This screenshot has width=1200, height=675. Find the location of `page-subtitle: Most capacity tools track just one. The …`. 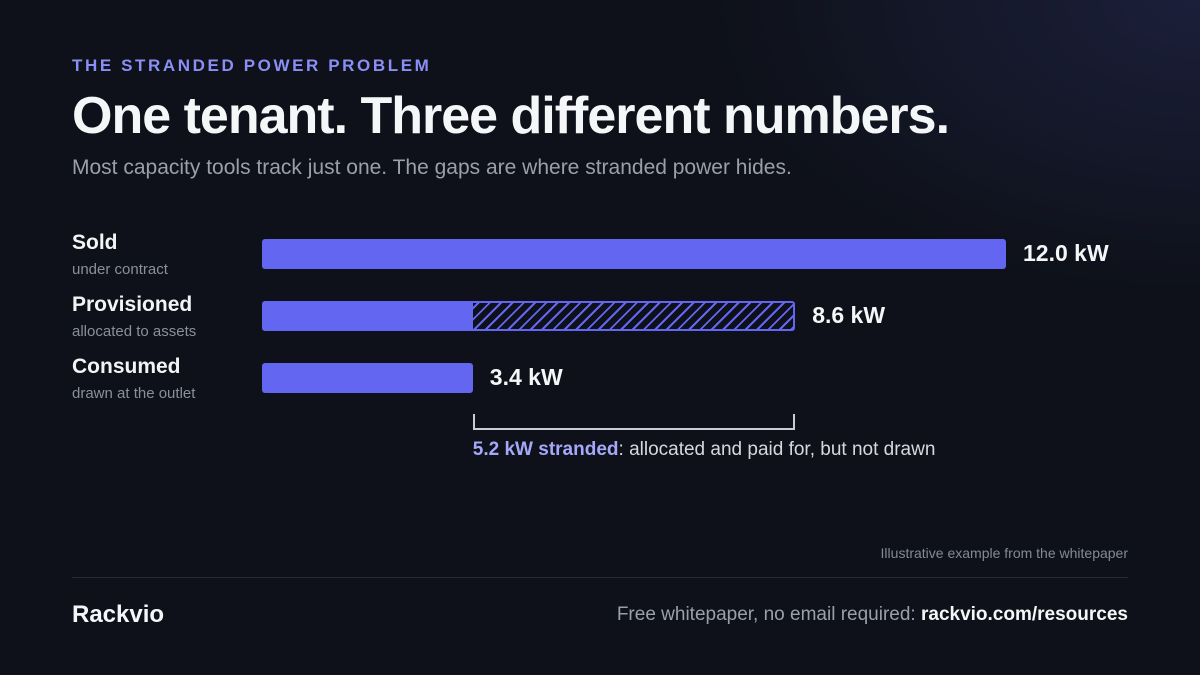

page-subtitle: Most capacity tools track just one. The … is located at coordinates (432, 167).